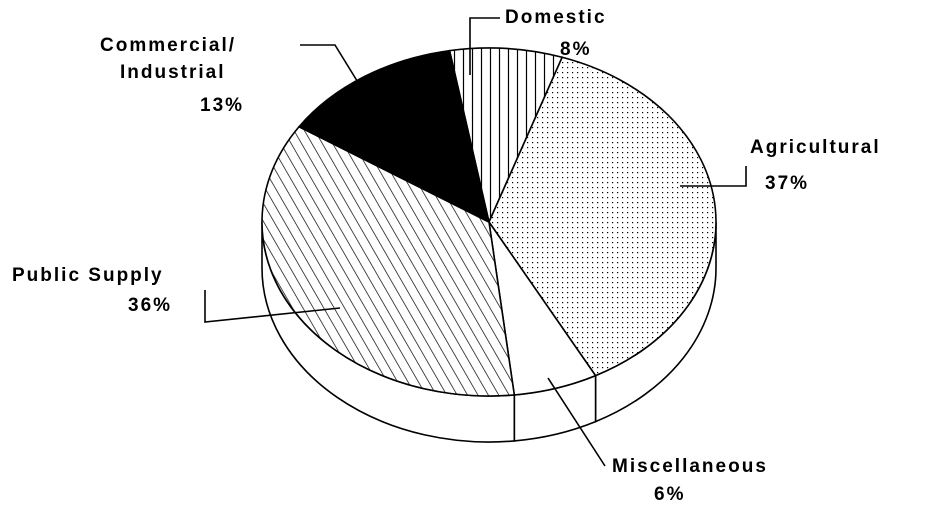 The width and height of the screenshot is (929, 508). Describe the element at coordinates (815, 147) in the screenshot. I see `slice-label: Agricultural` at that location.